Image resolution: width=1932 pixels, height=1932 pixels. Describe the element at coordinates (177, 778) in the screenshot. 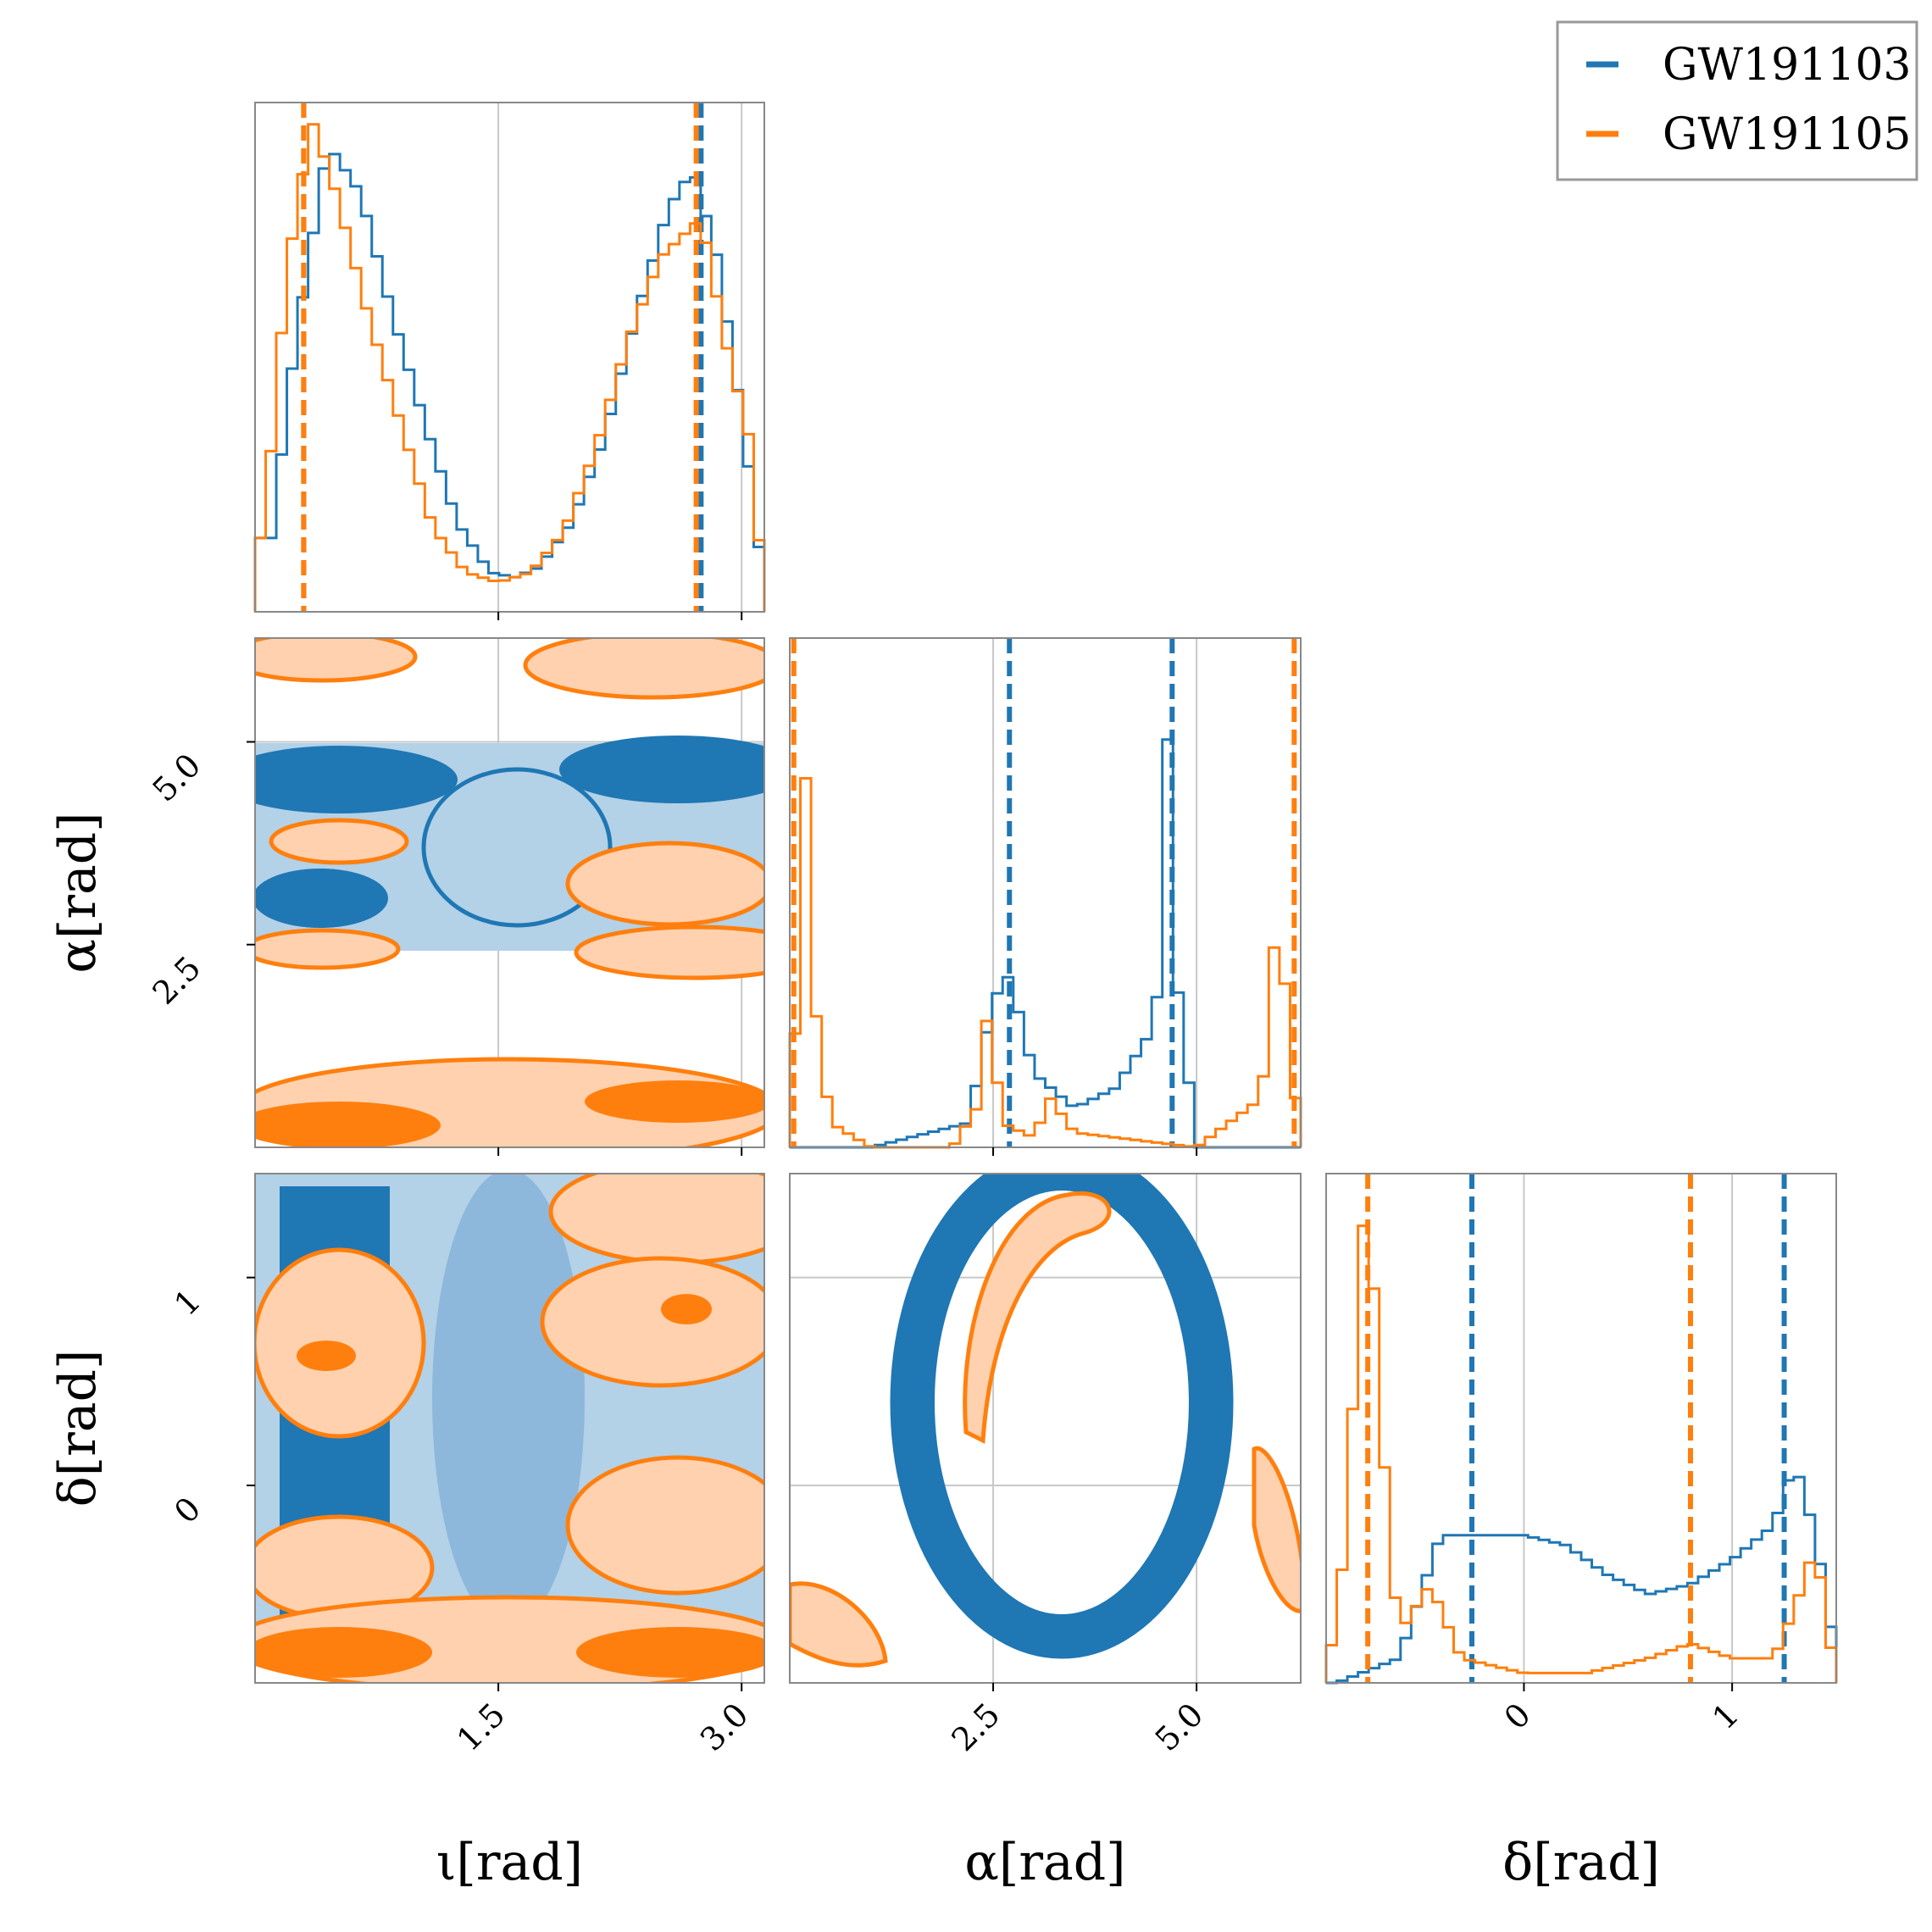

I see `y-tick-label-alpha: 5.0` at that location.